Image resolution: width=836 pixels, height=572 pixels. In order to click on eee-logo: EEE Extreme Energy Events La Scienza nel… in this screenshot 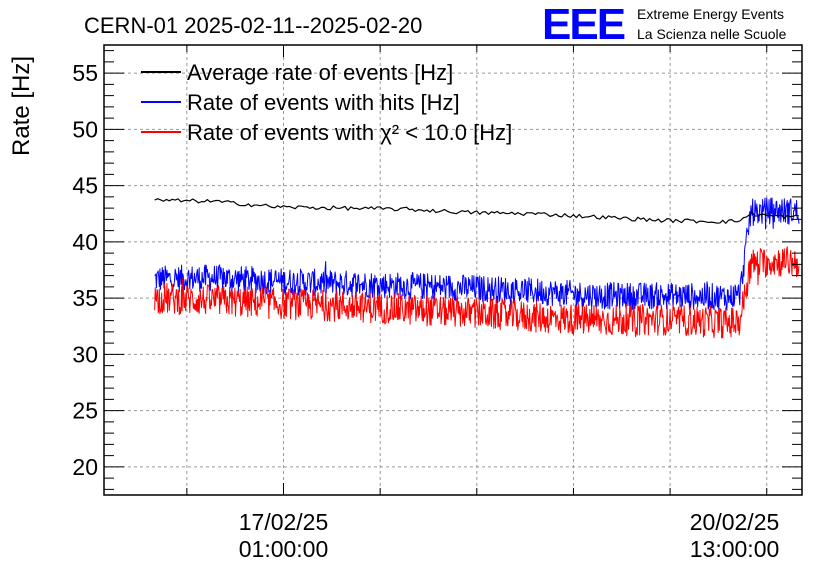, I will do `click(664, 24)`.